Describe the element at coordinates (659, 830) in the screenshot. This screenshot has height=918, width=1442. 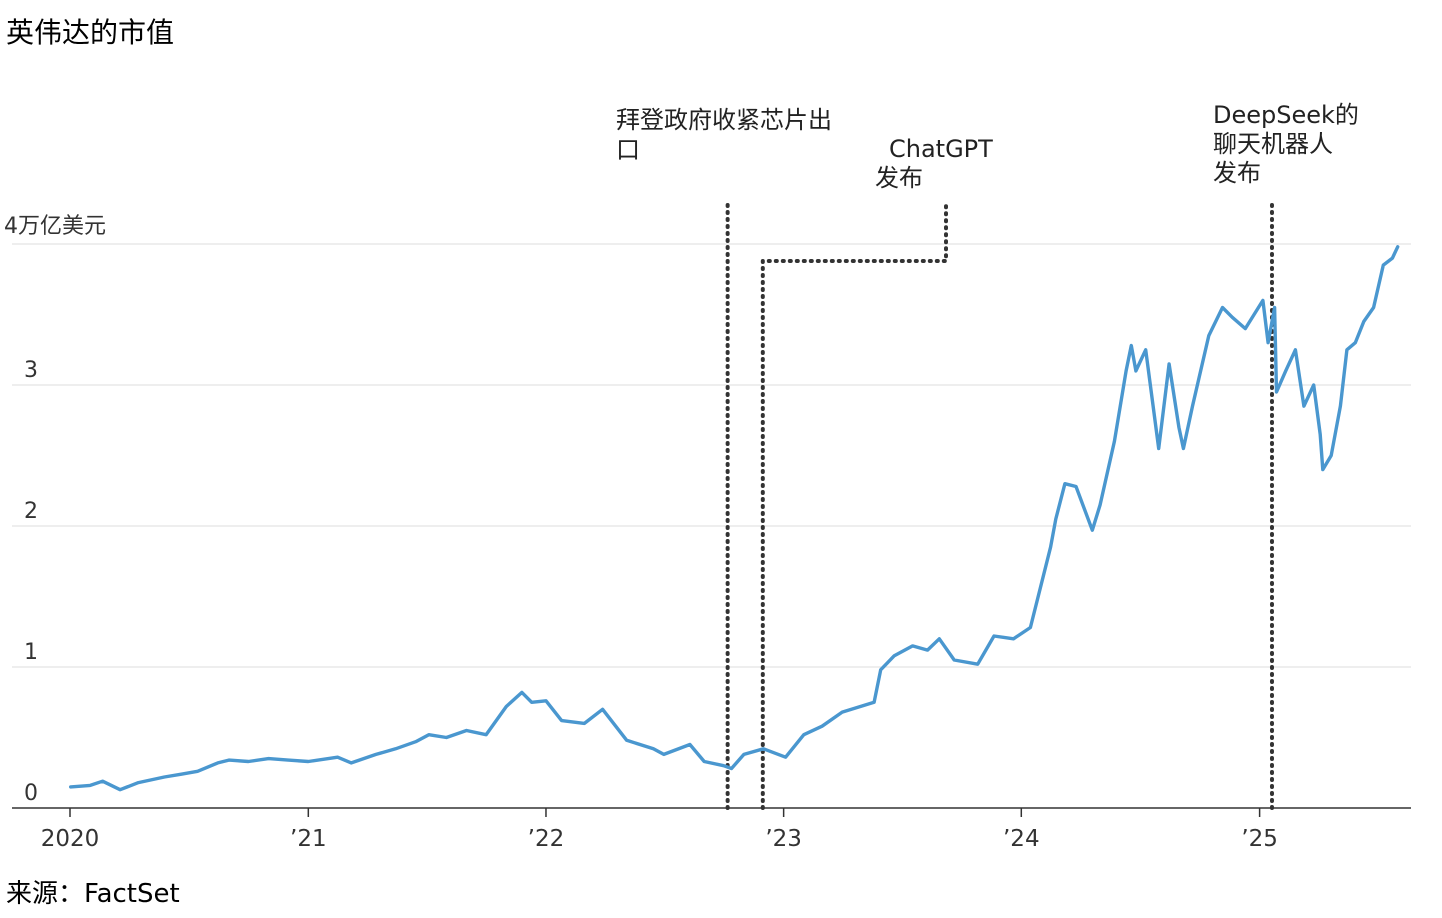
I see `x-axis-ticks: 2020 ’21 ’22 ’23 ’24 ’25` at that location.